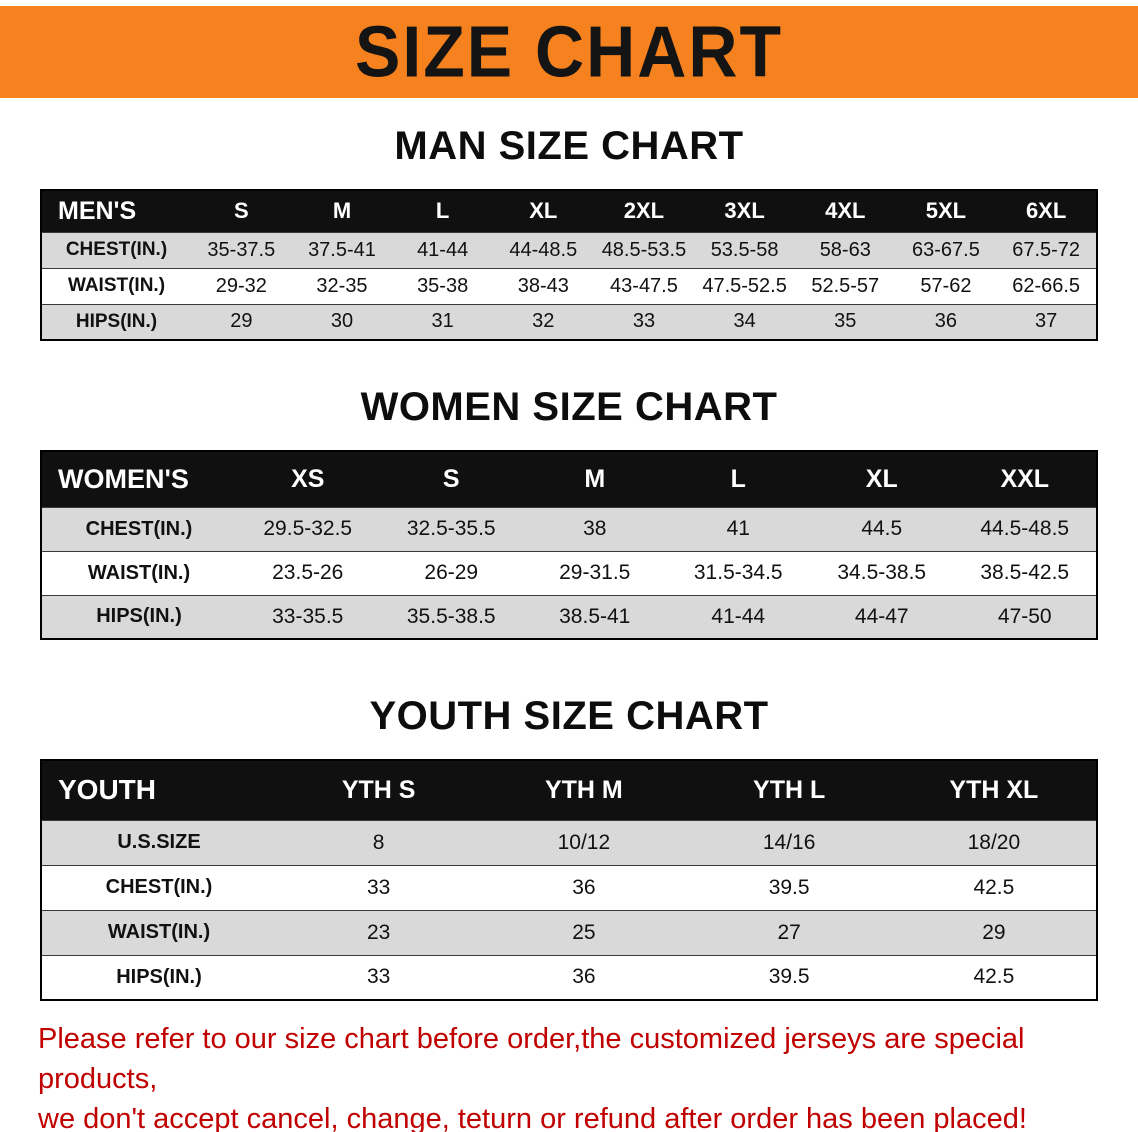 This screenshot has width=1138, height=1132. I want to click on table-row: U.S.SIZE 8 10/12 14/16 18/20, so click(569, 842).